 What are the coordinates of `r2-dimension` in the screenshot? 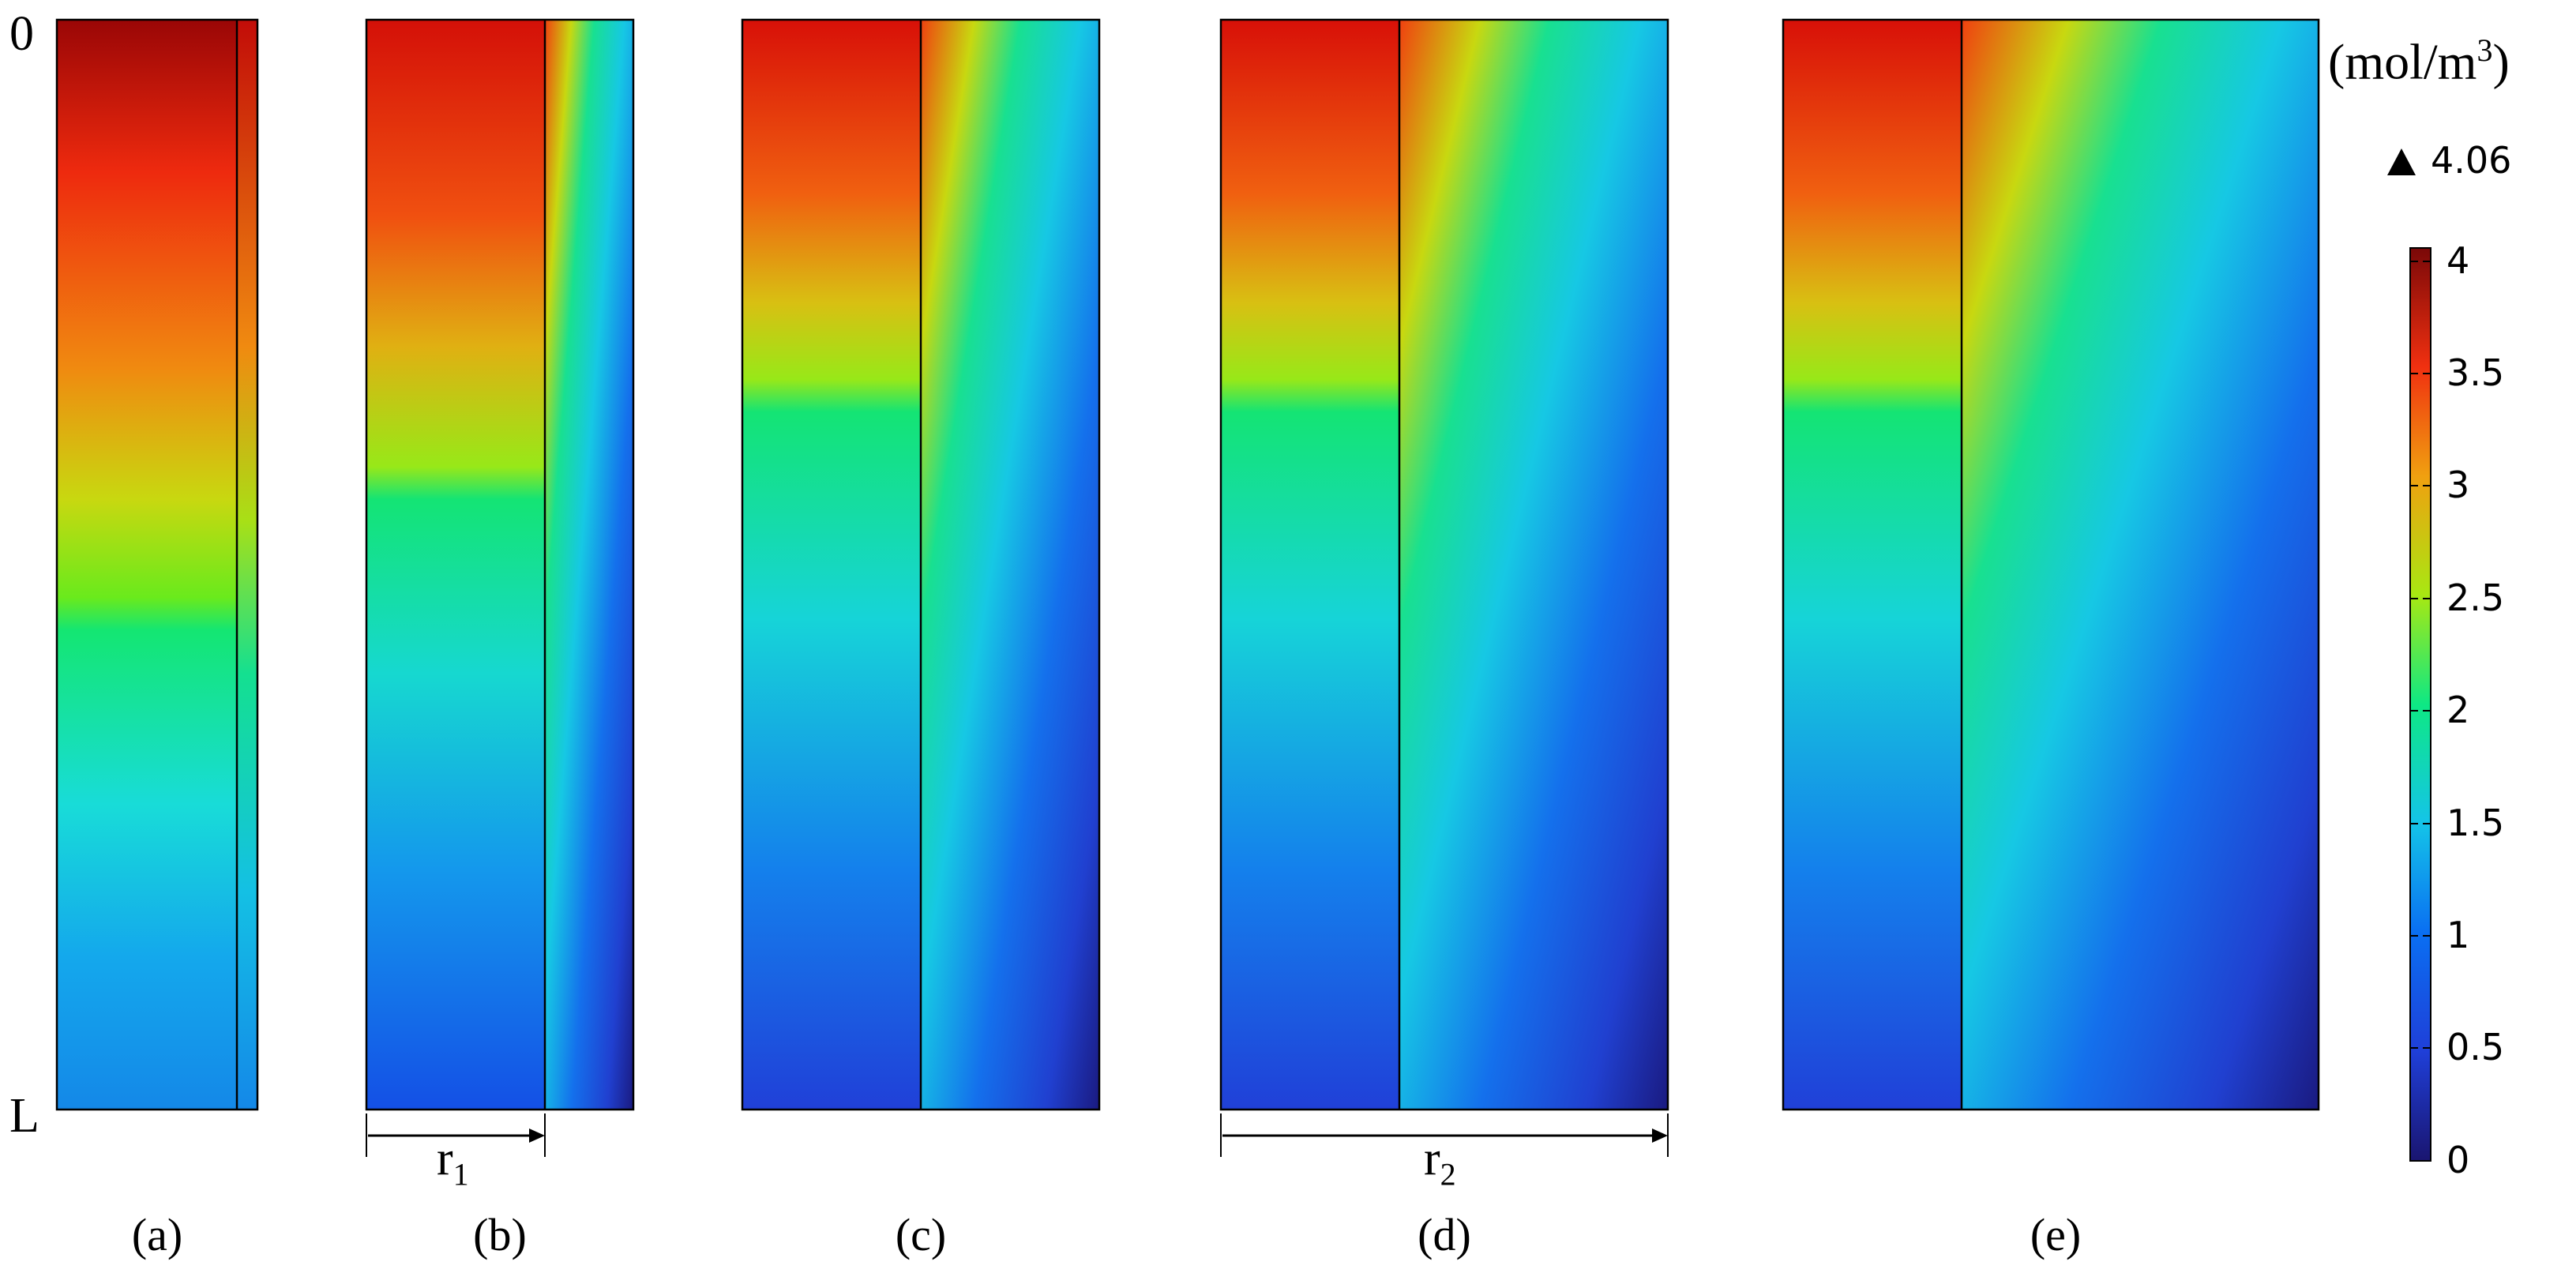 It's located at (1444, 1135).